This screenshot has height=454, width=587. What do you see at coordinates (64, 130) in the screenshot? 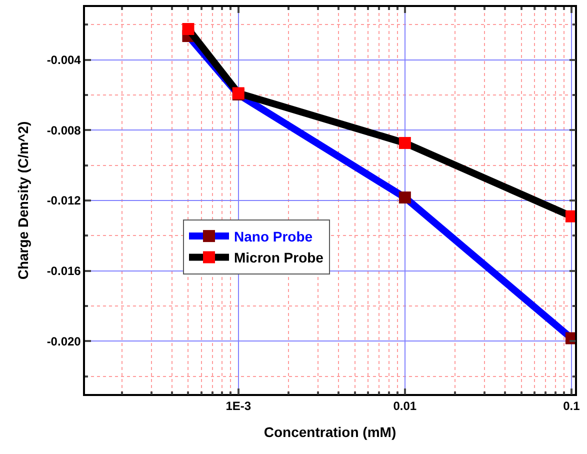
I see `y-tick-label: -0.008` at bounding box center [64, 130].